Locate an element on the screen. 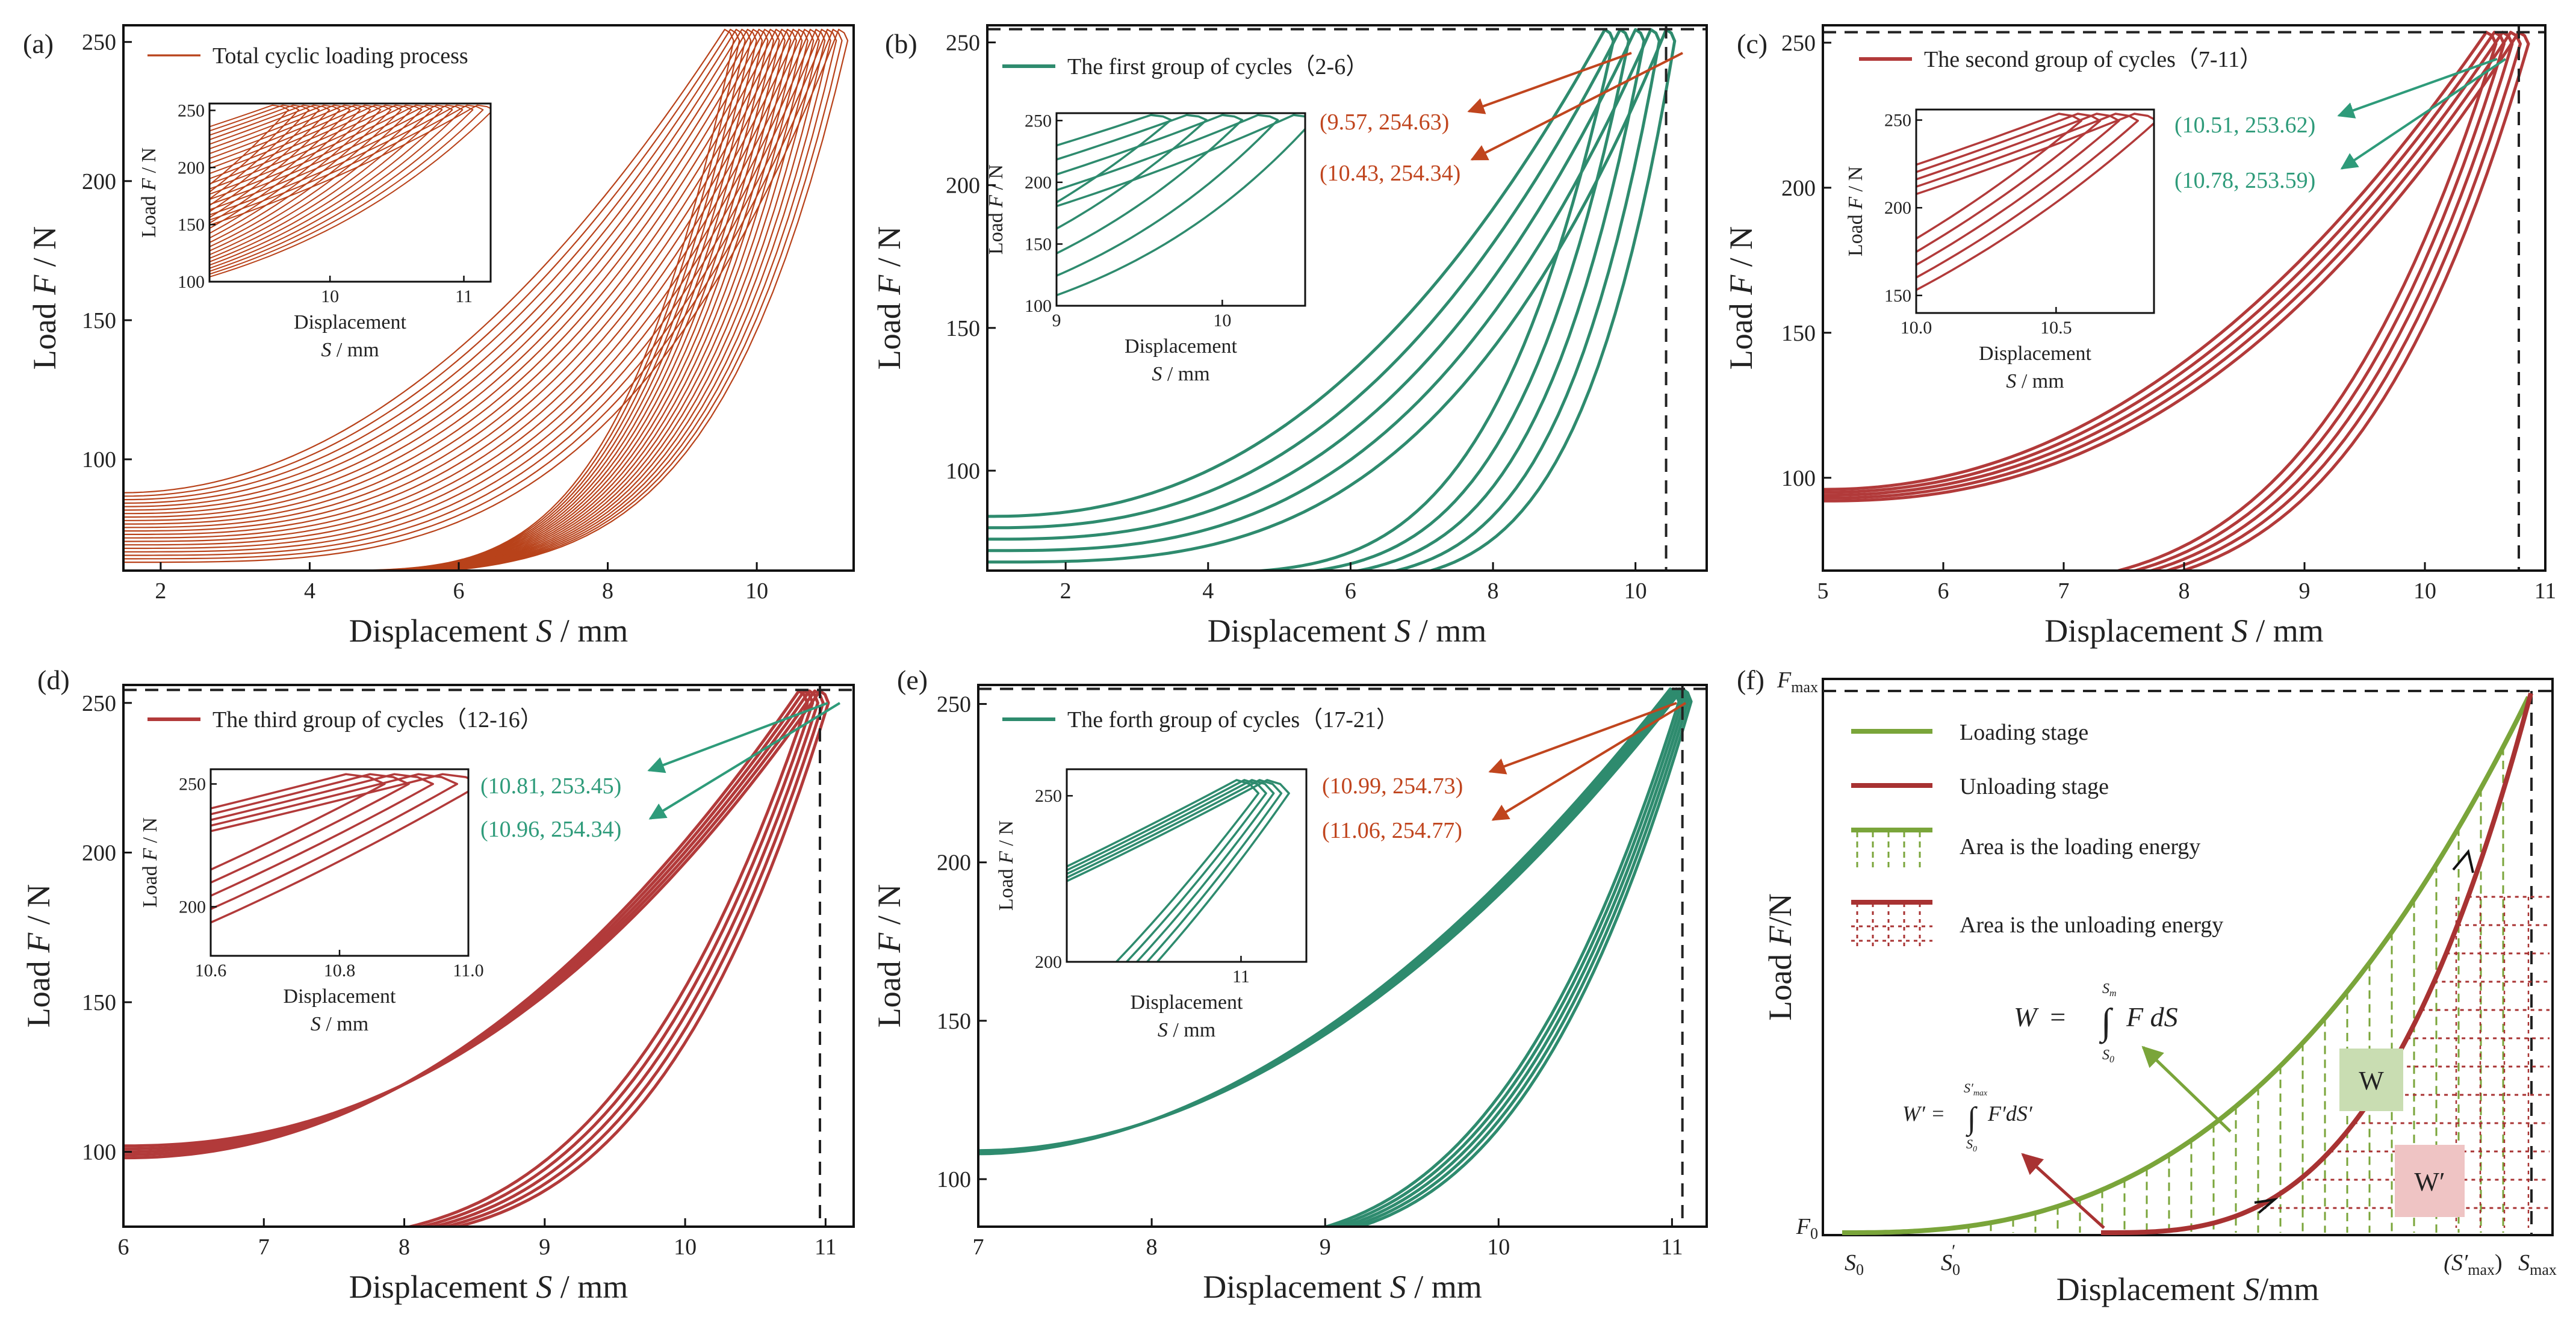 The width and height of the screenshot is (2576, 1329). inset-x-tick-label-e: 11 is located at coordinates (1241, 977).